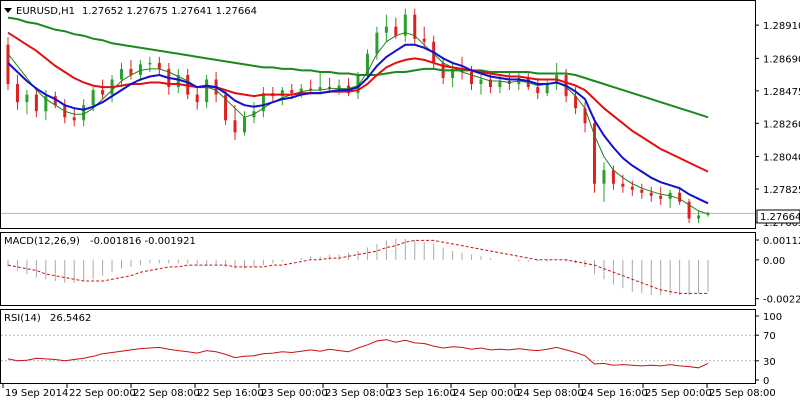 The width and height of the screenshot is (800, 404). I want to click on macd-tick-label: -0.0022, so click(781, 300).